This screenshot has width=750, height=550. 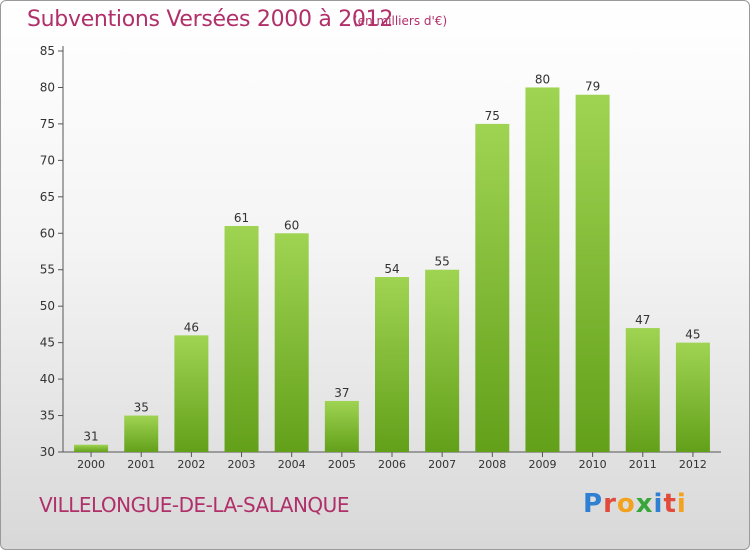 What do you see at coordinates (47, 452) in the screenshot?
I see `y-tick-label: 30` at bounding box center [47, 452].